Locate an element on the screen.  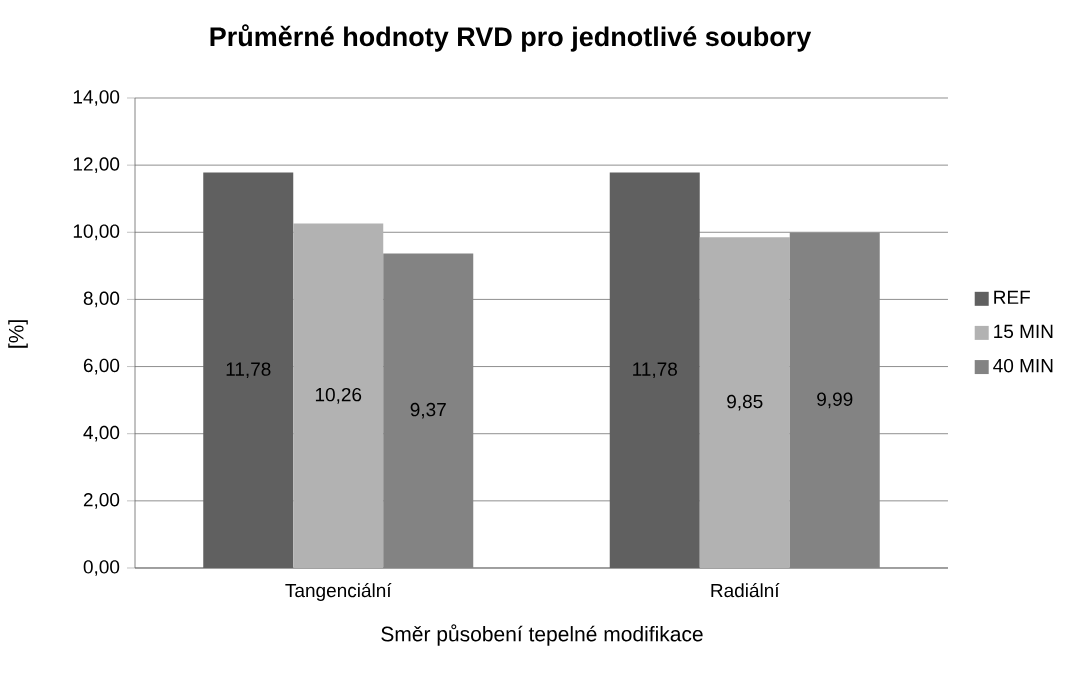
data-label: 9,37 is located at coordinates (428, 410).